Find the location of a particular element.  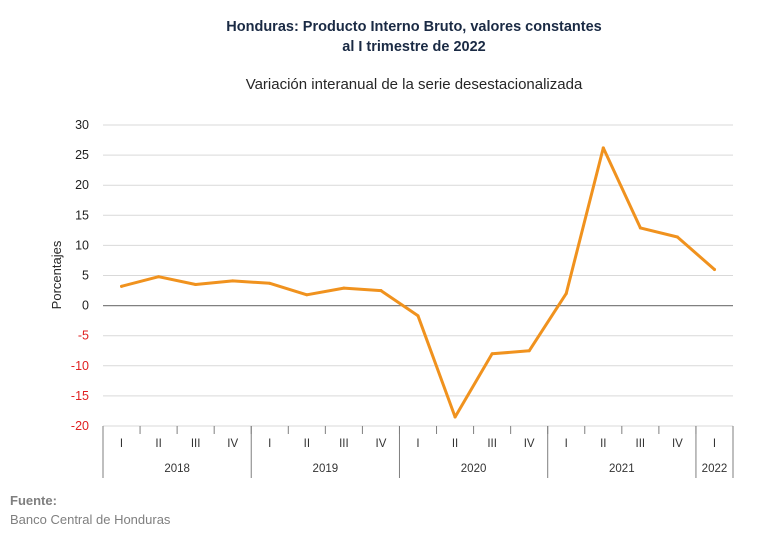

y-tick-label: -20 is located at coordinates (80, 426).